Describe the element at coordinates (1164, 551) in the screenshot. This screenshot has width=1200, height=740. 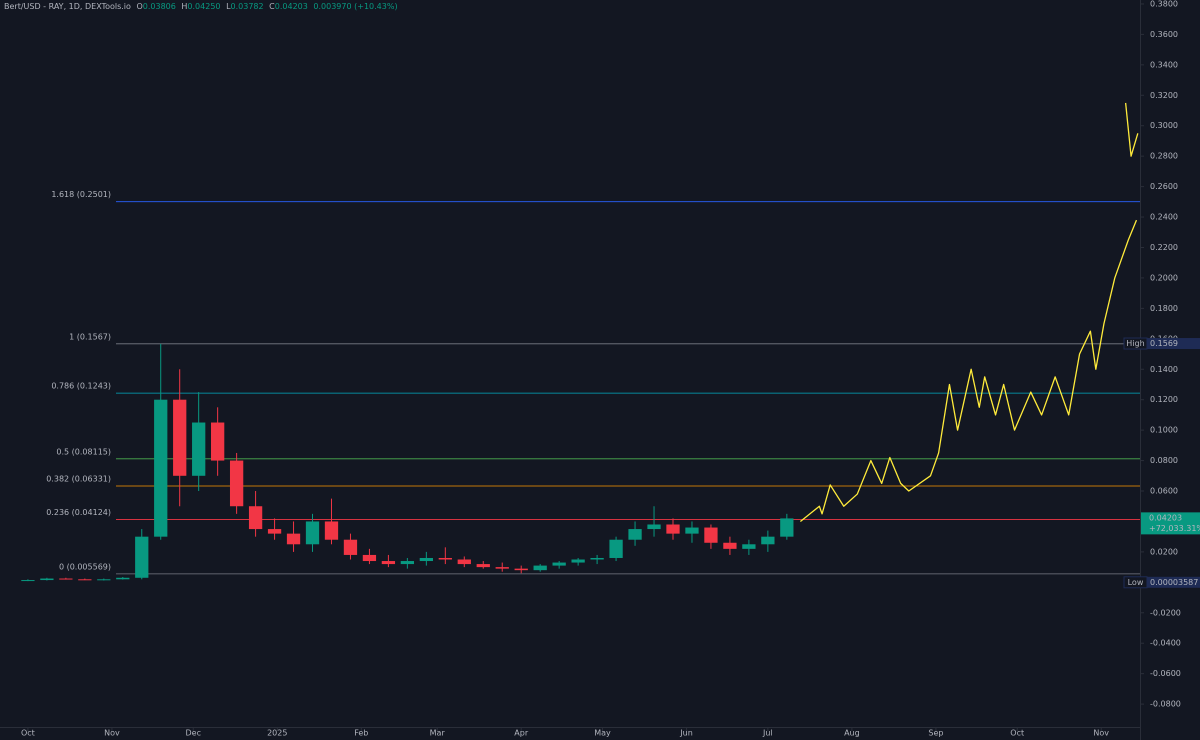
I see `y-tick-label: 0.0200` at that location.